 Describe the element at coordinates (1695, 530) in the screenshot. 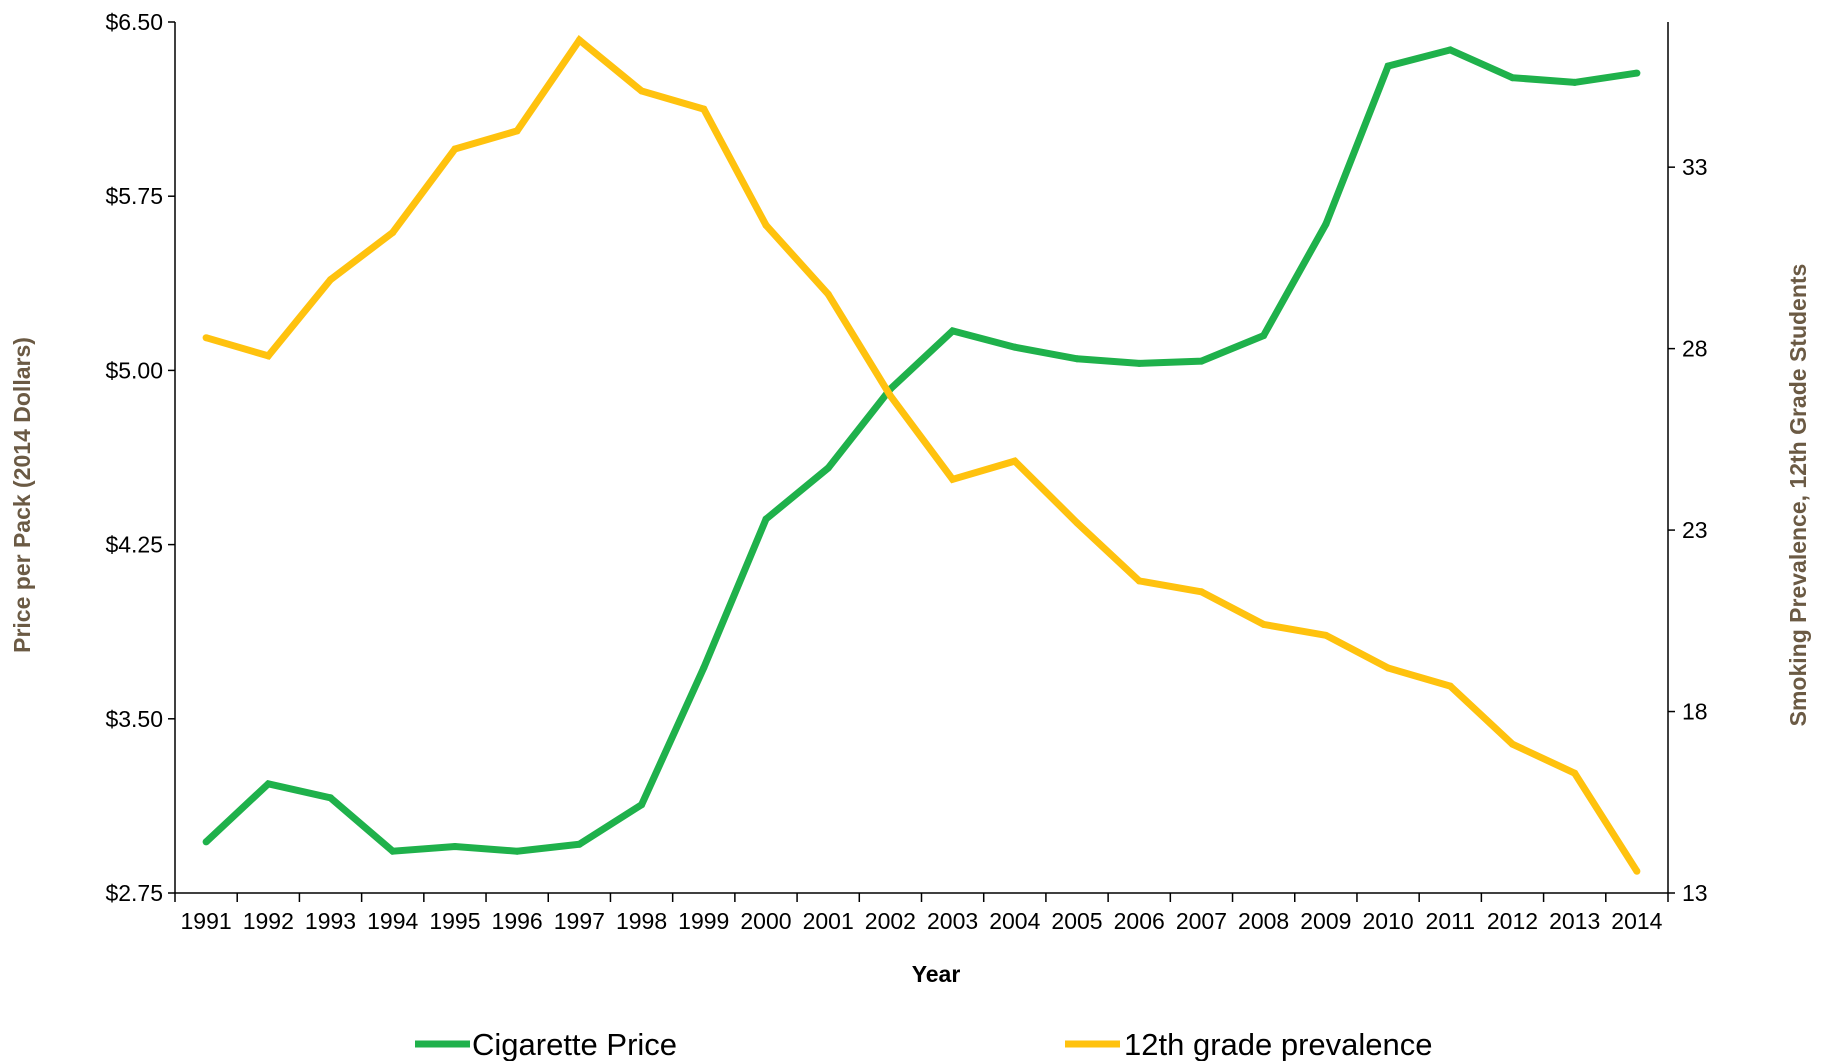

I see `right-tick-label: 23` at that location.